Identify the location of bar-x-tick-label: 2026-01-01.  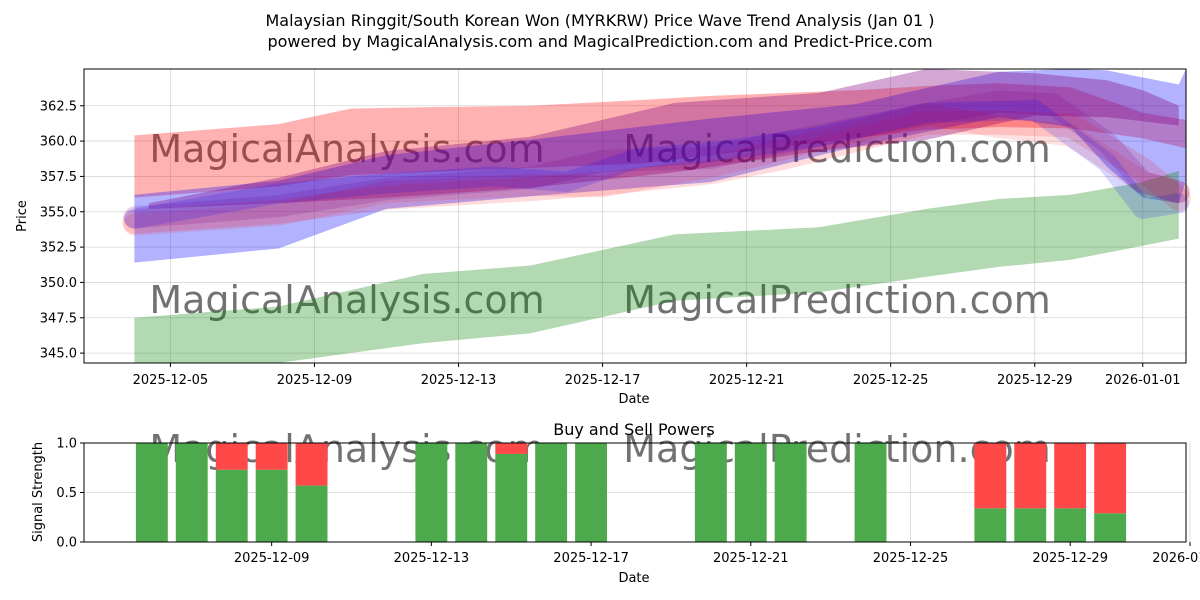
(1176, 558).